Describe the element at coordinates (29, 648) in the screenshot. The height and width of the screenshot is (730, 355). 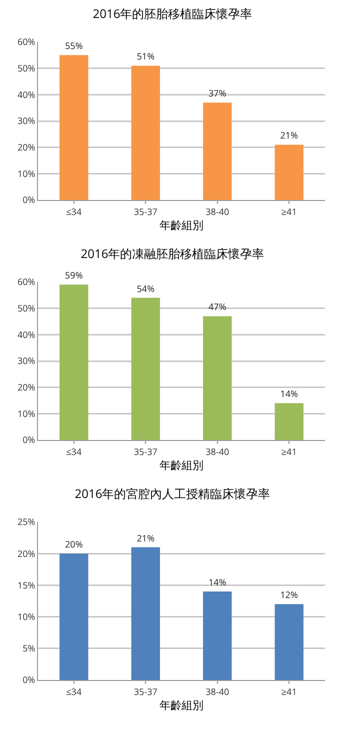
I see `y-tick-label: 5%` at that location.